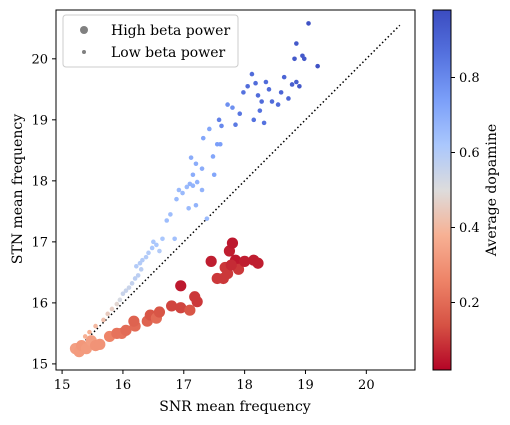  Describe the element at coordinates (469, 78) in the screenshot. I see `colorbar-tick-label: 0.8` at that location.